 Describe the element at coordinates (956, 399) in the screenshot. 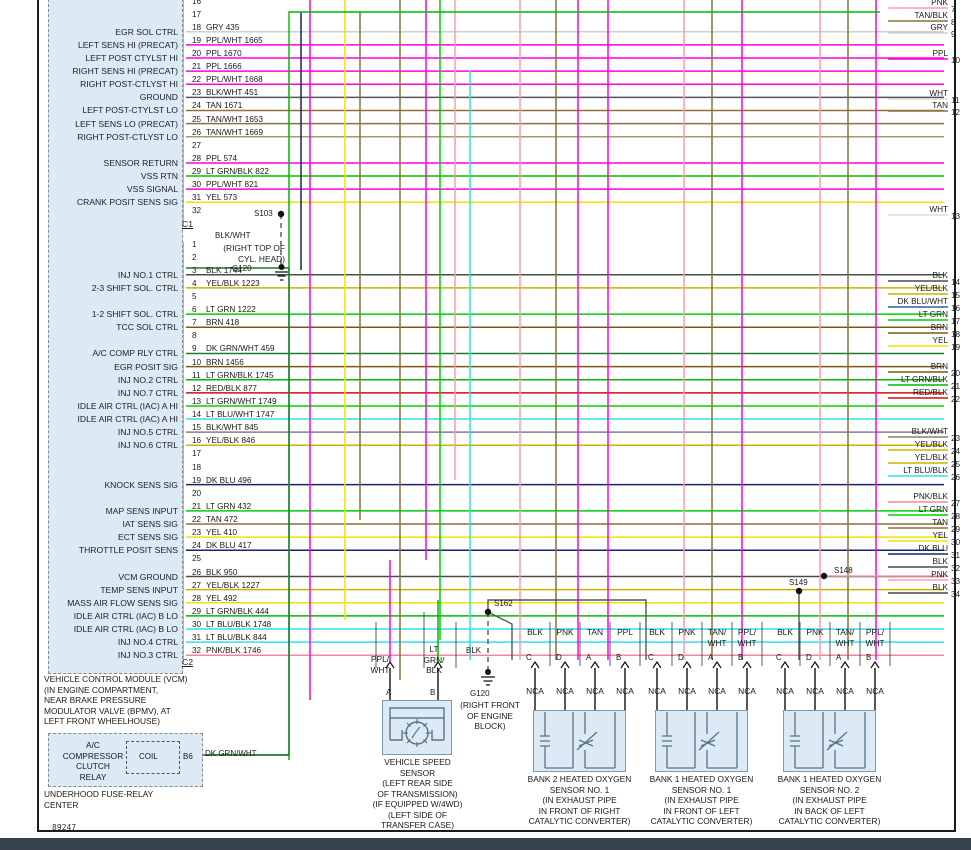

I see `right-terminal-number: 22` at that location.